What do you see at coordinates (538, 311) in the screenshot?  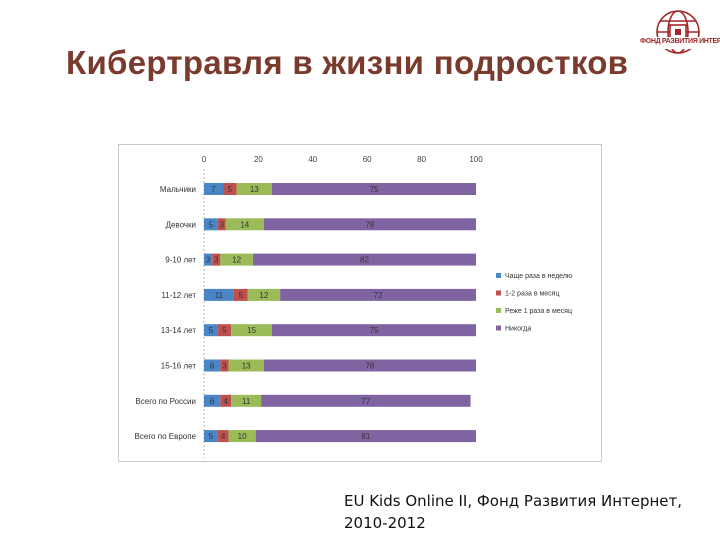 I see `legend-entry: Реже 1 раза в месяц` at bounding box center [538, 311].